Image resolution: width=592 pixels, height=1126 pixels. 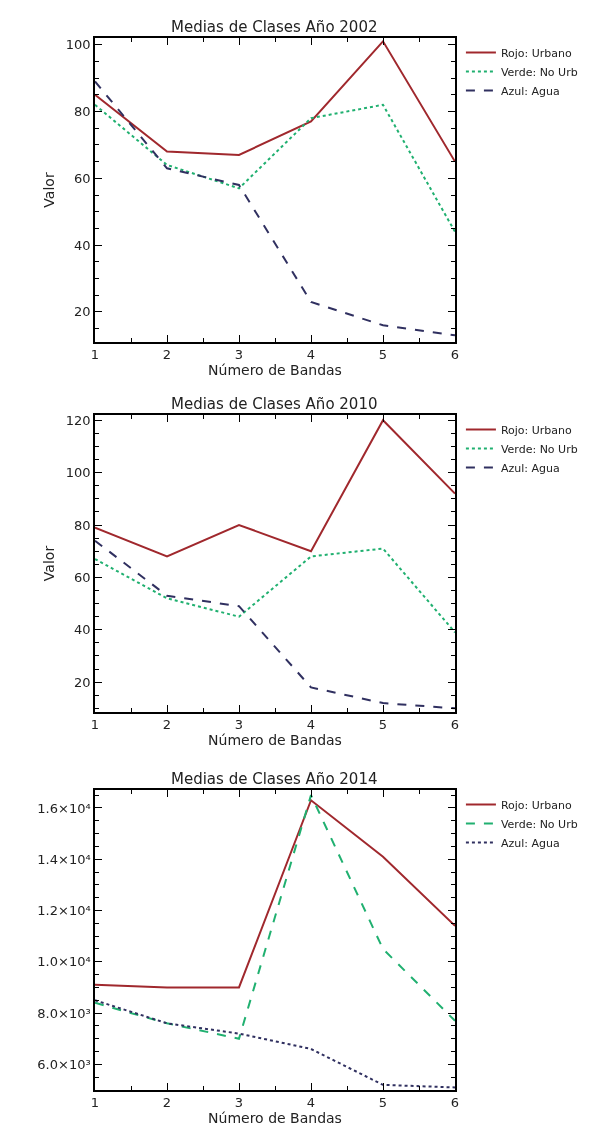 I want to click on y-tick-label: 1.2×10⁴, so click(x=64, y=911).